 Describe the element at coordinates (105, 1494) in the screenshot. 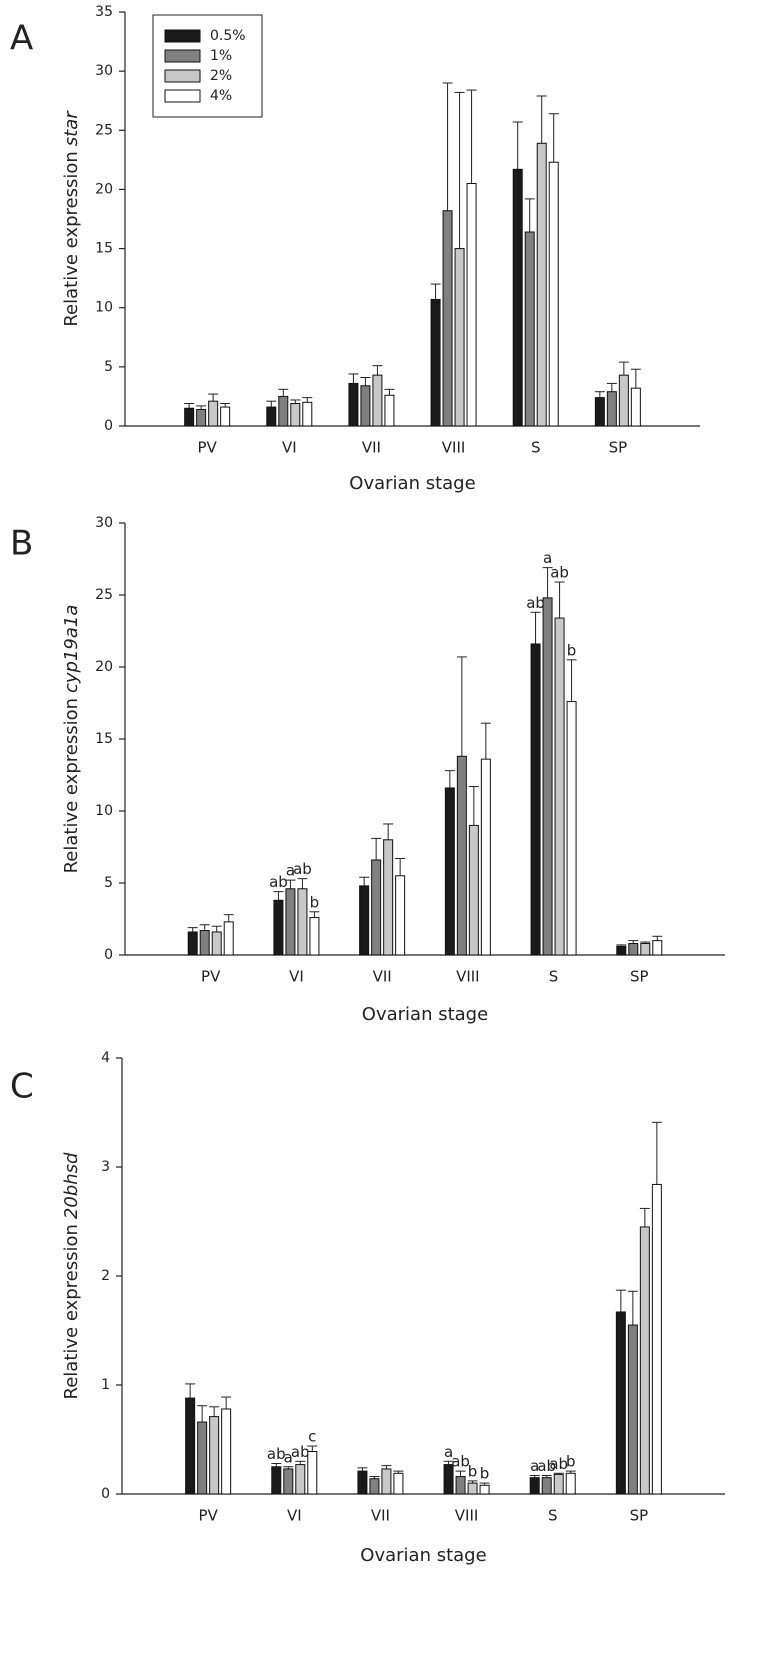

I see `y-tick-label: 0` at that location.